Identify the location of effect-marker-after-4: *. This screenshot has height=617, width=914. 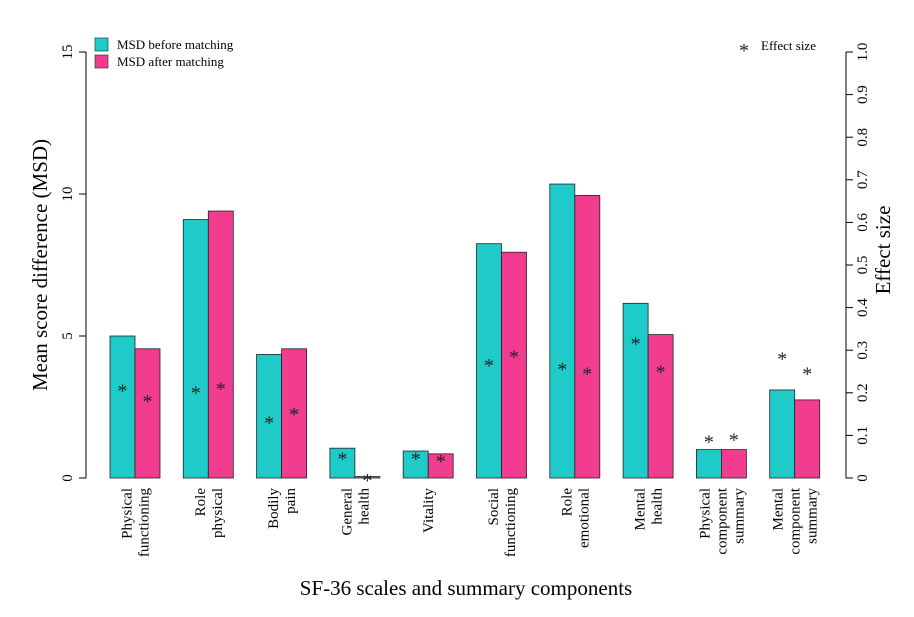
(441, 462).